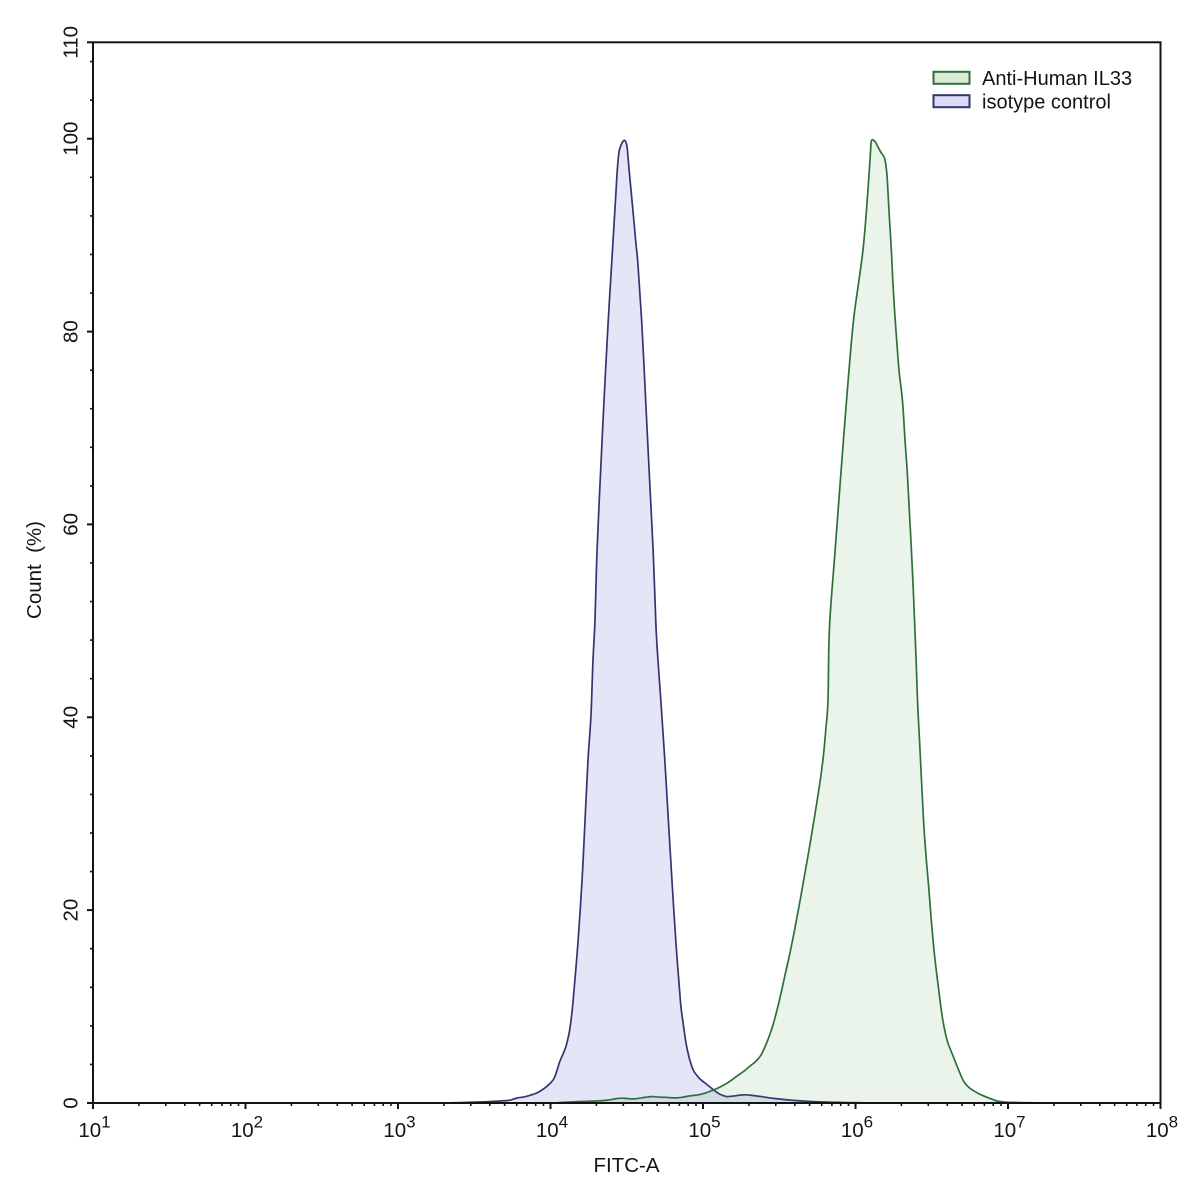  What do you see at coordinates (71, 910) in the screenshot?
I see `svg-text: 20` at bounding box center [71, 910].